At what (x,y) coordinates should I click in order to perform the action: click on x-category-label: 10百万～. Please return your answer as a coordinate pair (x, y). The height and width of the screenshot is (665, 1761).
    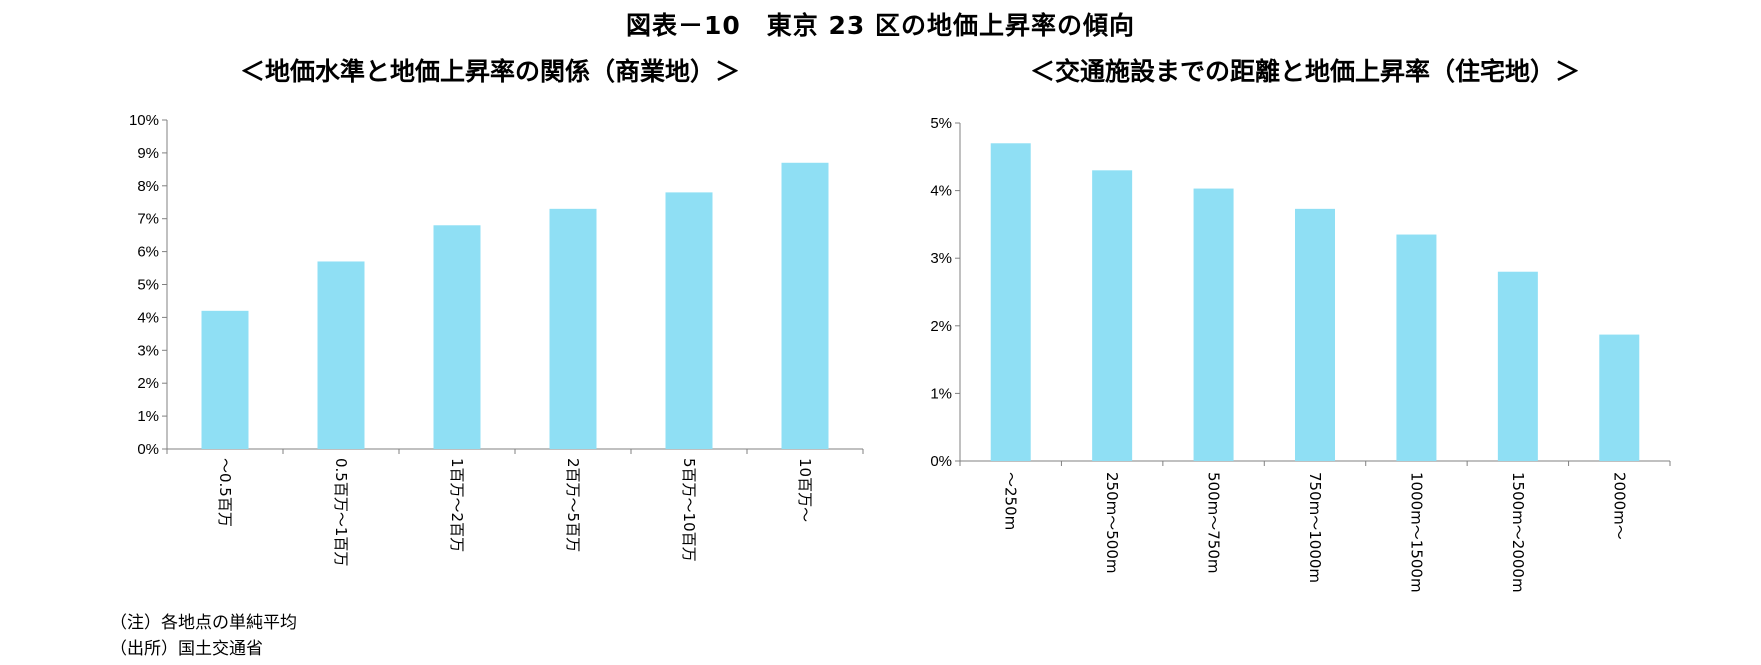
    Looking at the image, I should click on (805, 490).